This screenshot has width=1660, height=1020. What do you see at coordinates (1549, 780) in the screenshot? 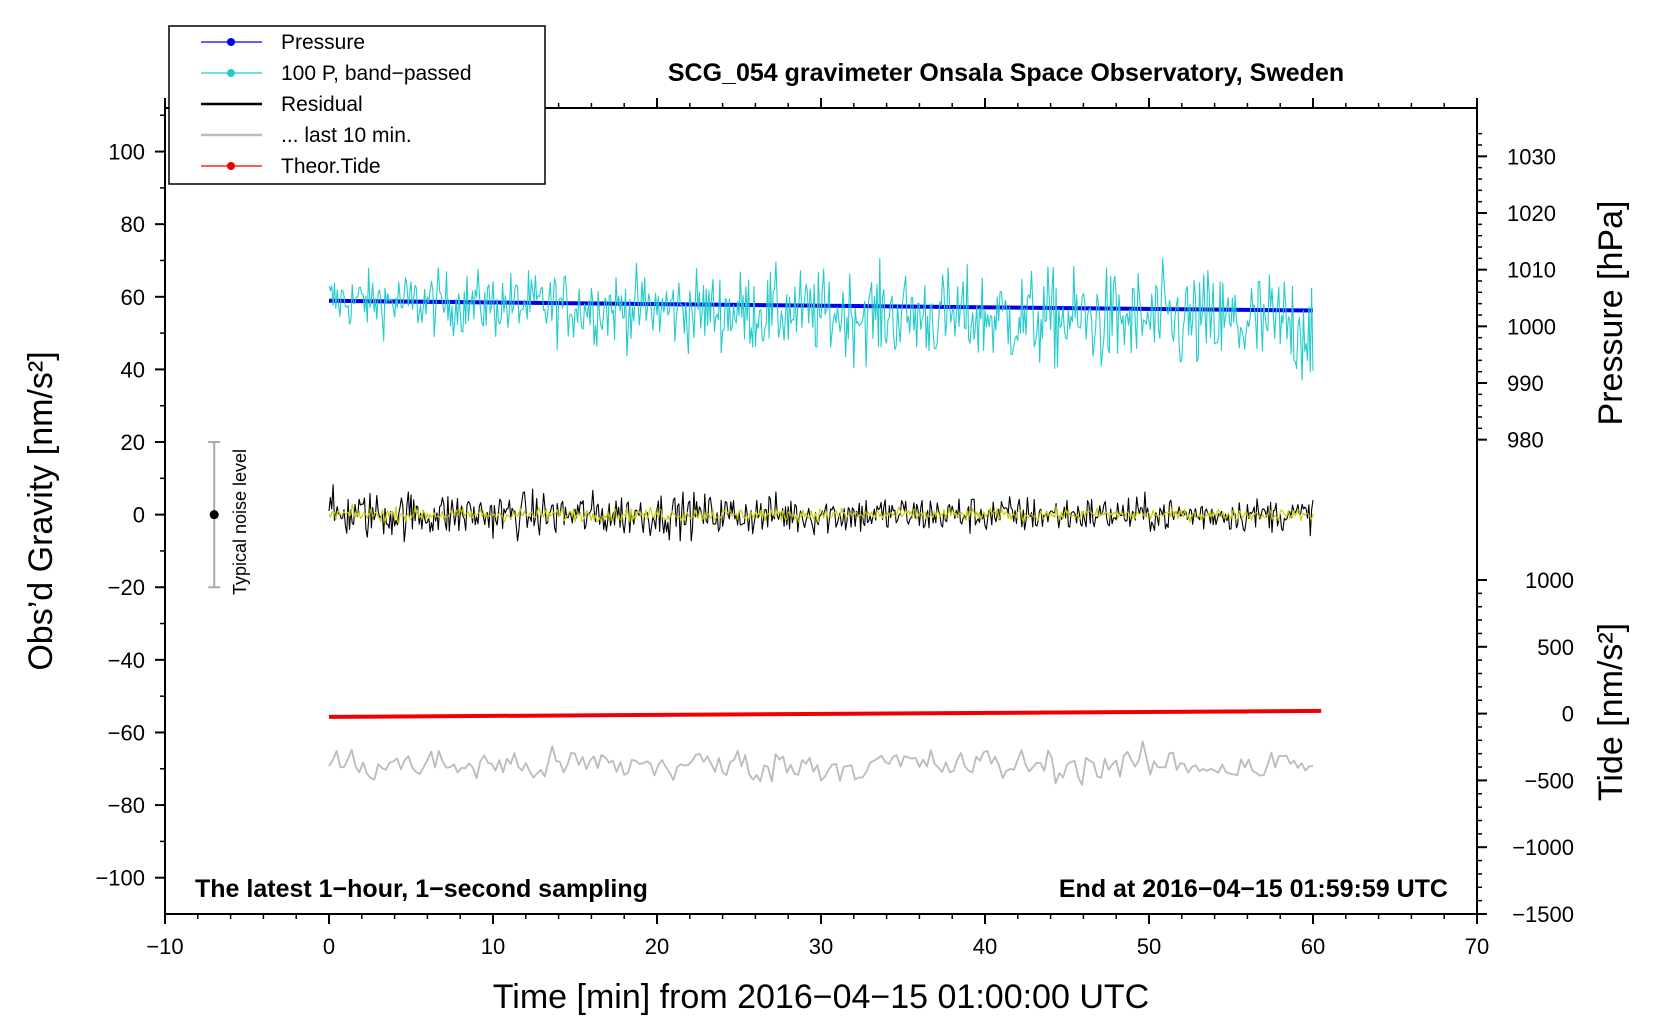
I see `tide-tick-label: −500` at bounding box center [1549, 780].